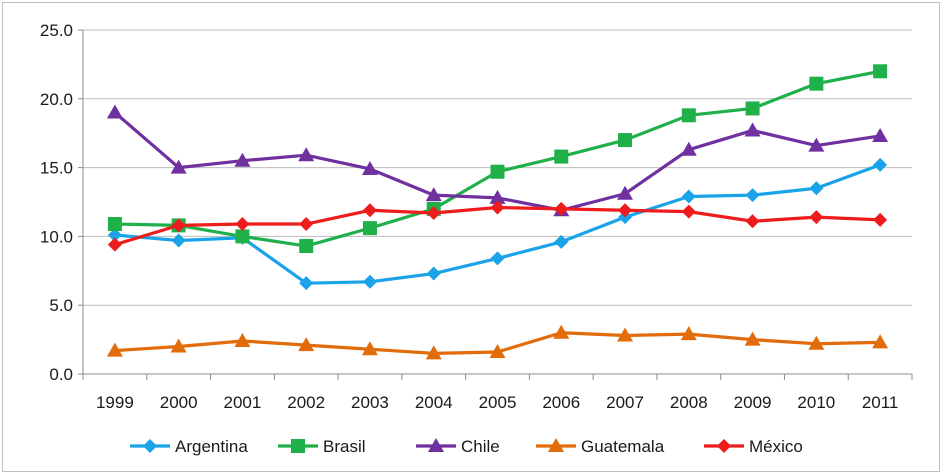 The height and width of the screenshot is (476, 944). Describe the element at coordinates (776, 446) in the screenshot. I see `legend-label: México` at that location.